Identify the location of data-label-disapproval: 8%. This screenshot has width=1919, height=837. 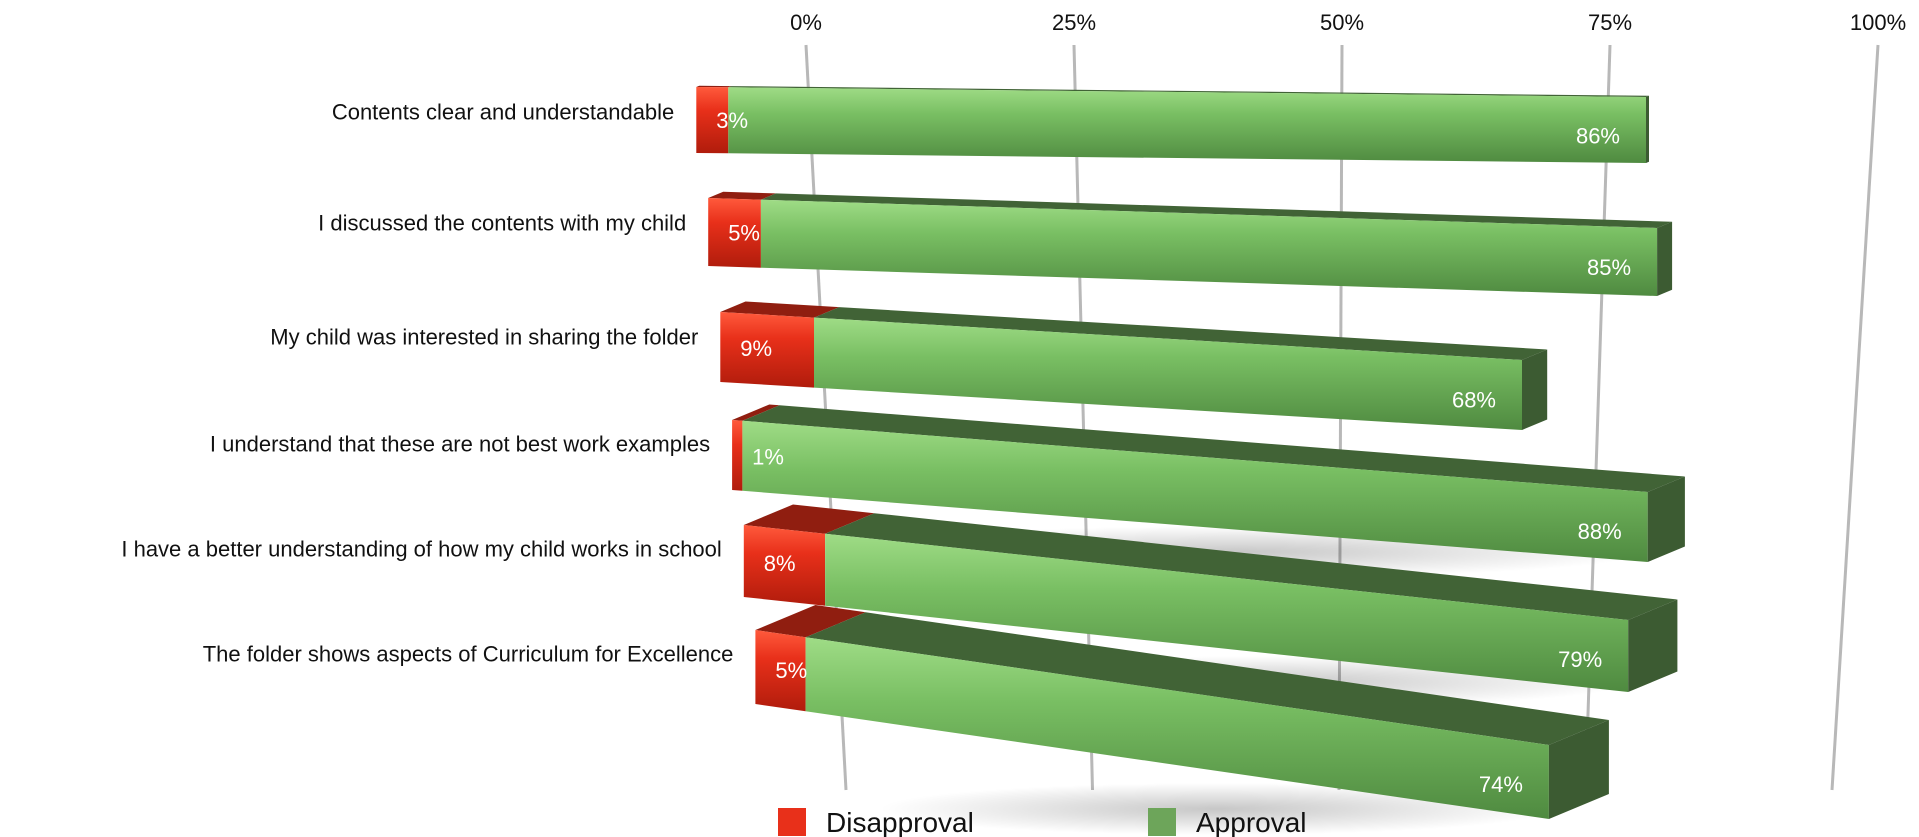
(780, 563).